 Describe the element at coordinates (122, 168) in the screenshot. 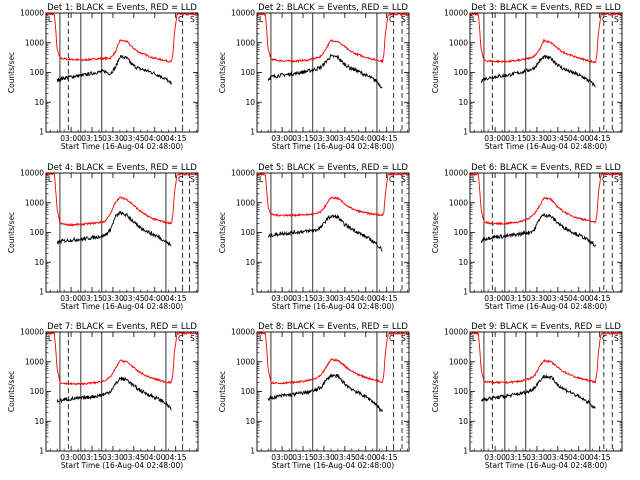

I see `panel-title: Det 4: BLACK = Events, RED = LLD` at that location.